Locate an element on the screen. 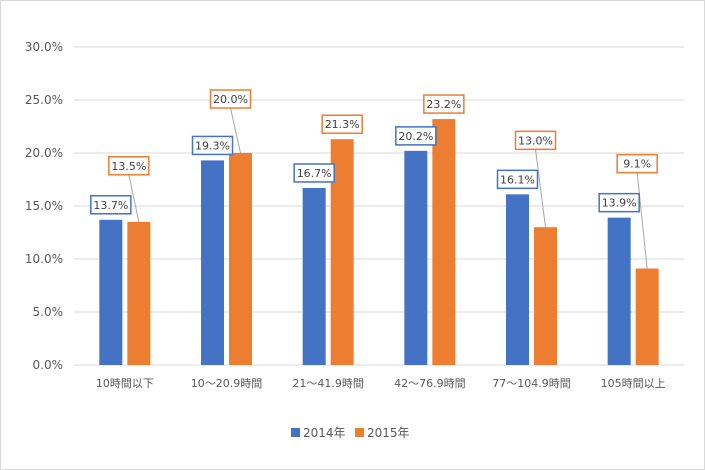 This screenshot has width=705, height=470. y-tick-label: 0.0% is located at coordinates (48, 365).